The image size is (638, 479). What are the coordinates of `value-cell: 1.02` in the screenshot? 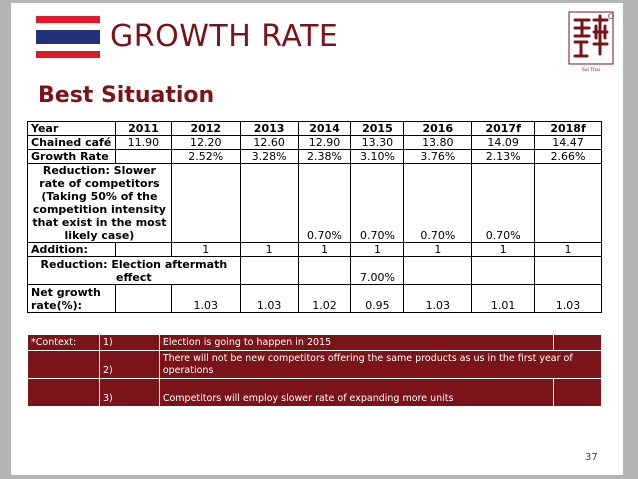 It's located at (324, 298).